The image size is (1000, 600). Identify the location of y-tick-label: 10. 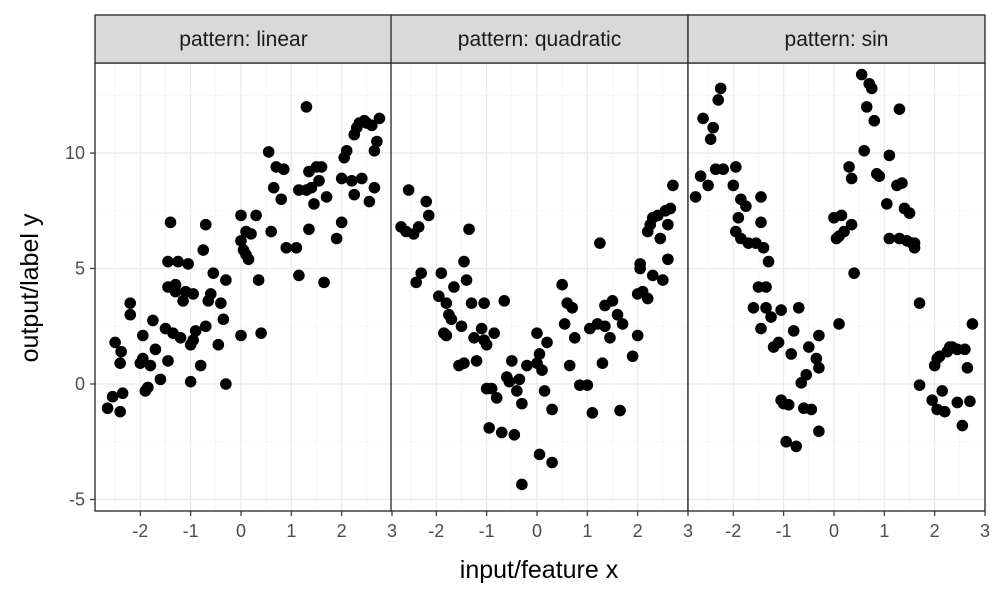
(75, 153).